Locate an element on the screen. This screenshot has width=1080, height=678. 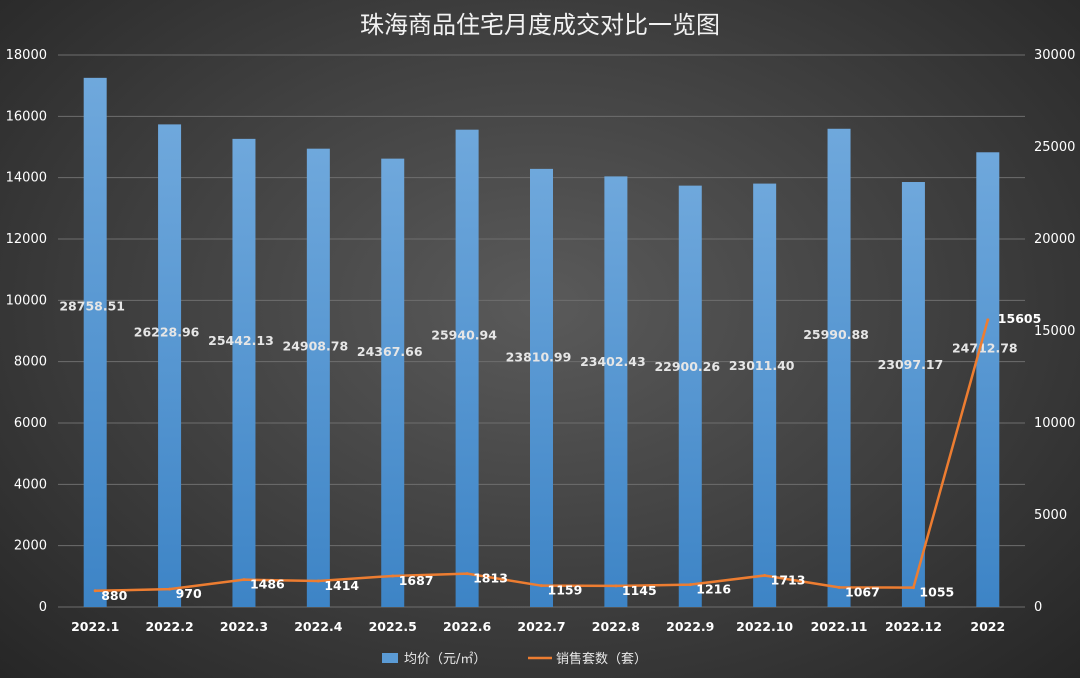
bar-data-label: 23402.43 is located at coordinates (613, 361).